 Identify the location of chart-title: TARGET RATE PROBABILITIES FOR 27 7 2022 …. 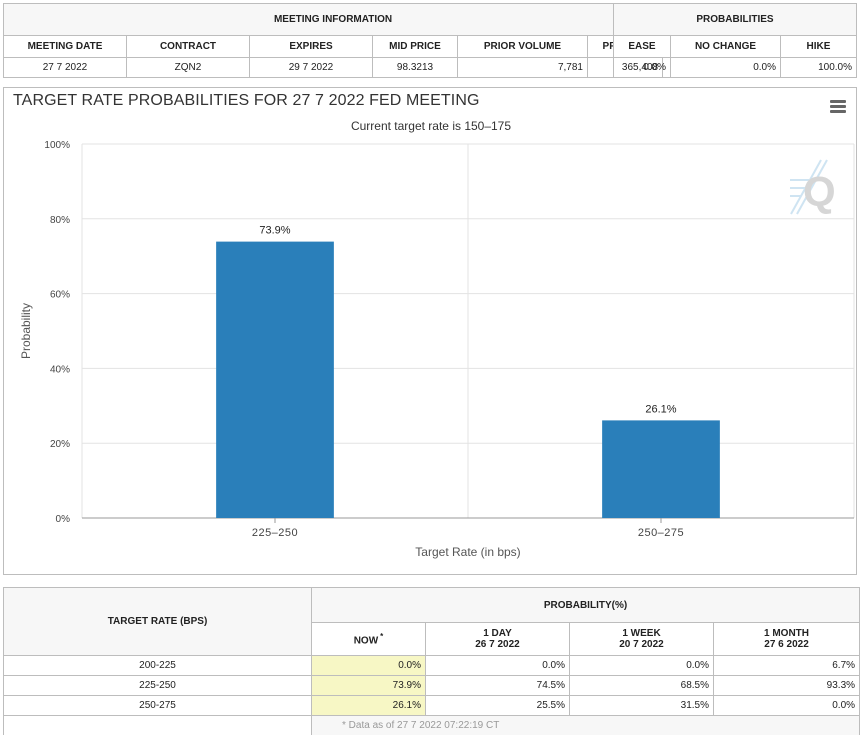
(246, 100).